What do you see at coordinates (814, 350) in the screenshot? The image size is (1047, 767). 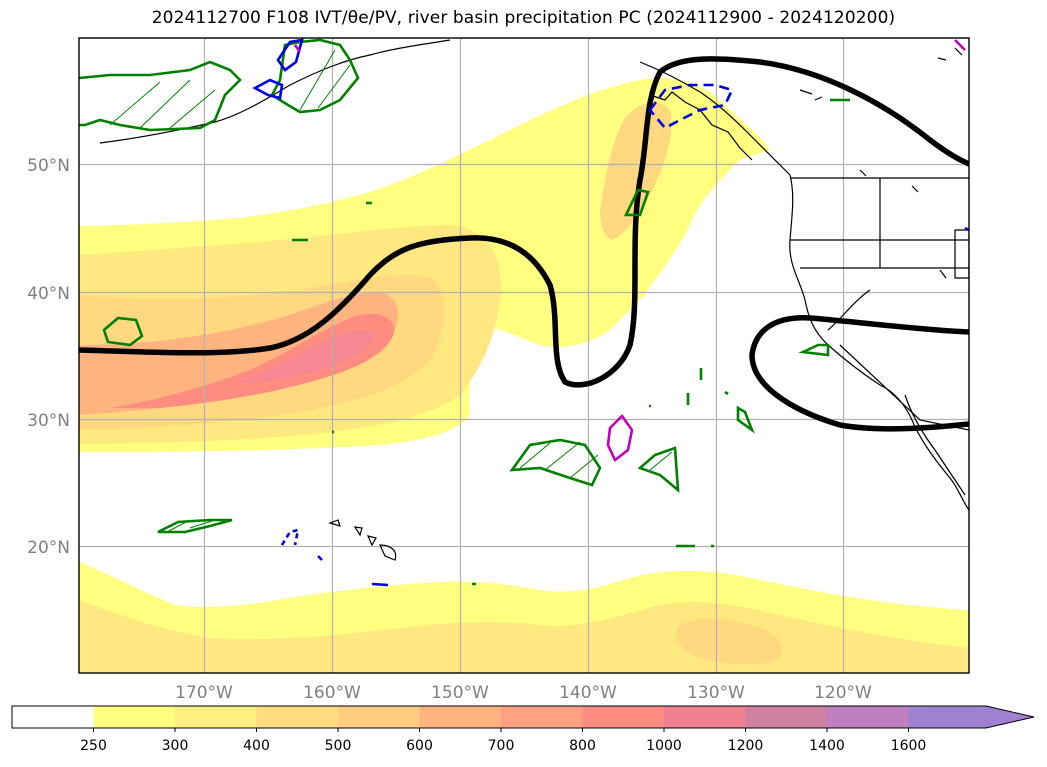 I see `pv-contour-calif` at bounding box center [814, 350].